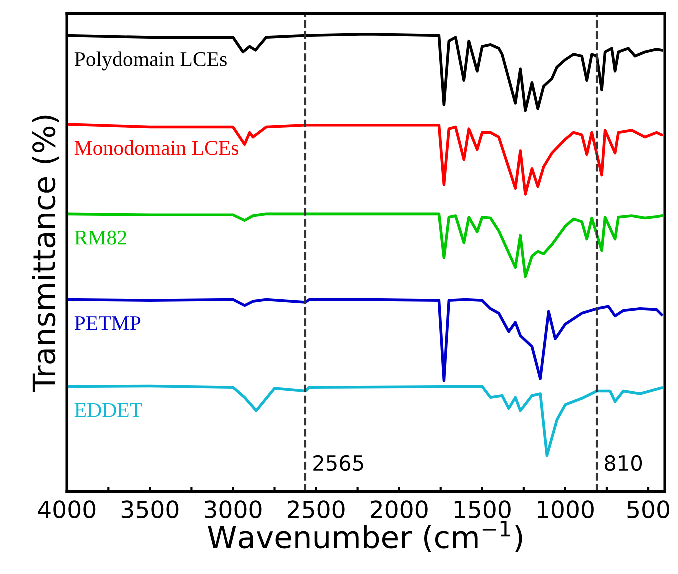 The width and height of the screenshot is (678, 574). Describe the element at coordinates (108, 411) in the screenshot. I see `series-label: EDDET` at that location.